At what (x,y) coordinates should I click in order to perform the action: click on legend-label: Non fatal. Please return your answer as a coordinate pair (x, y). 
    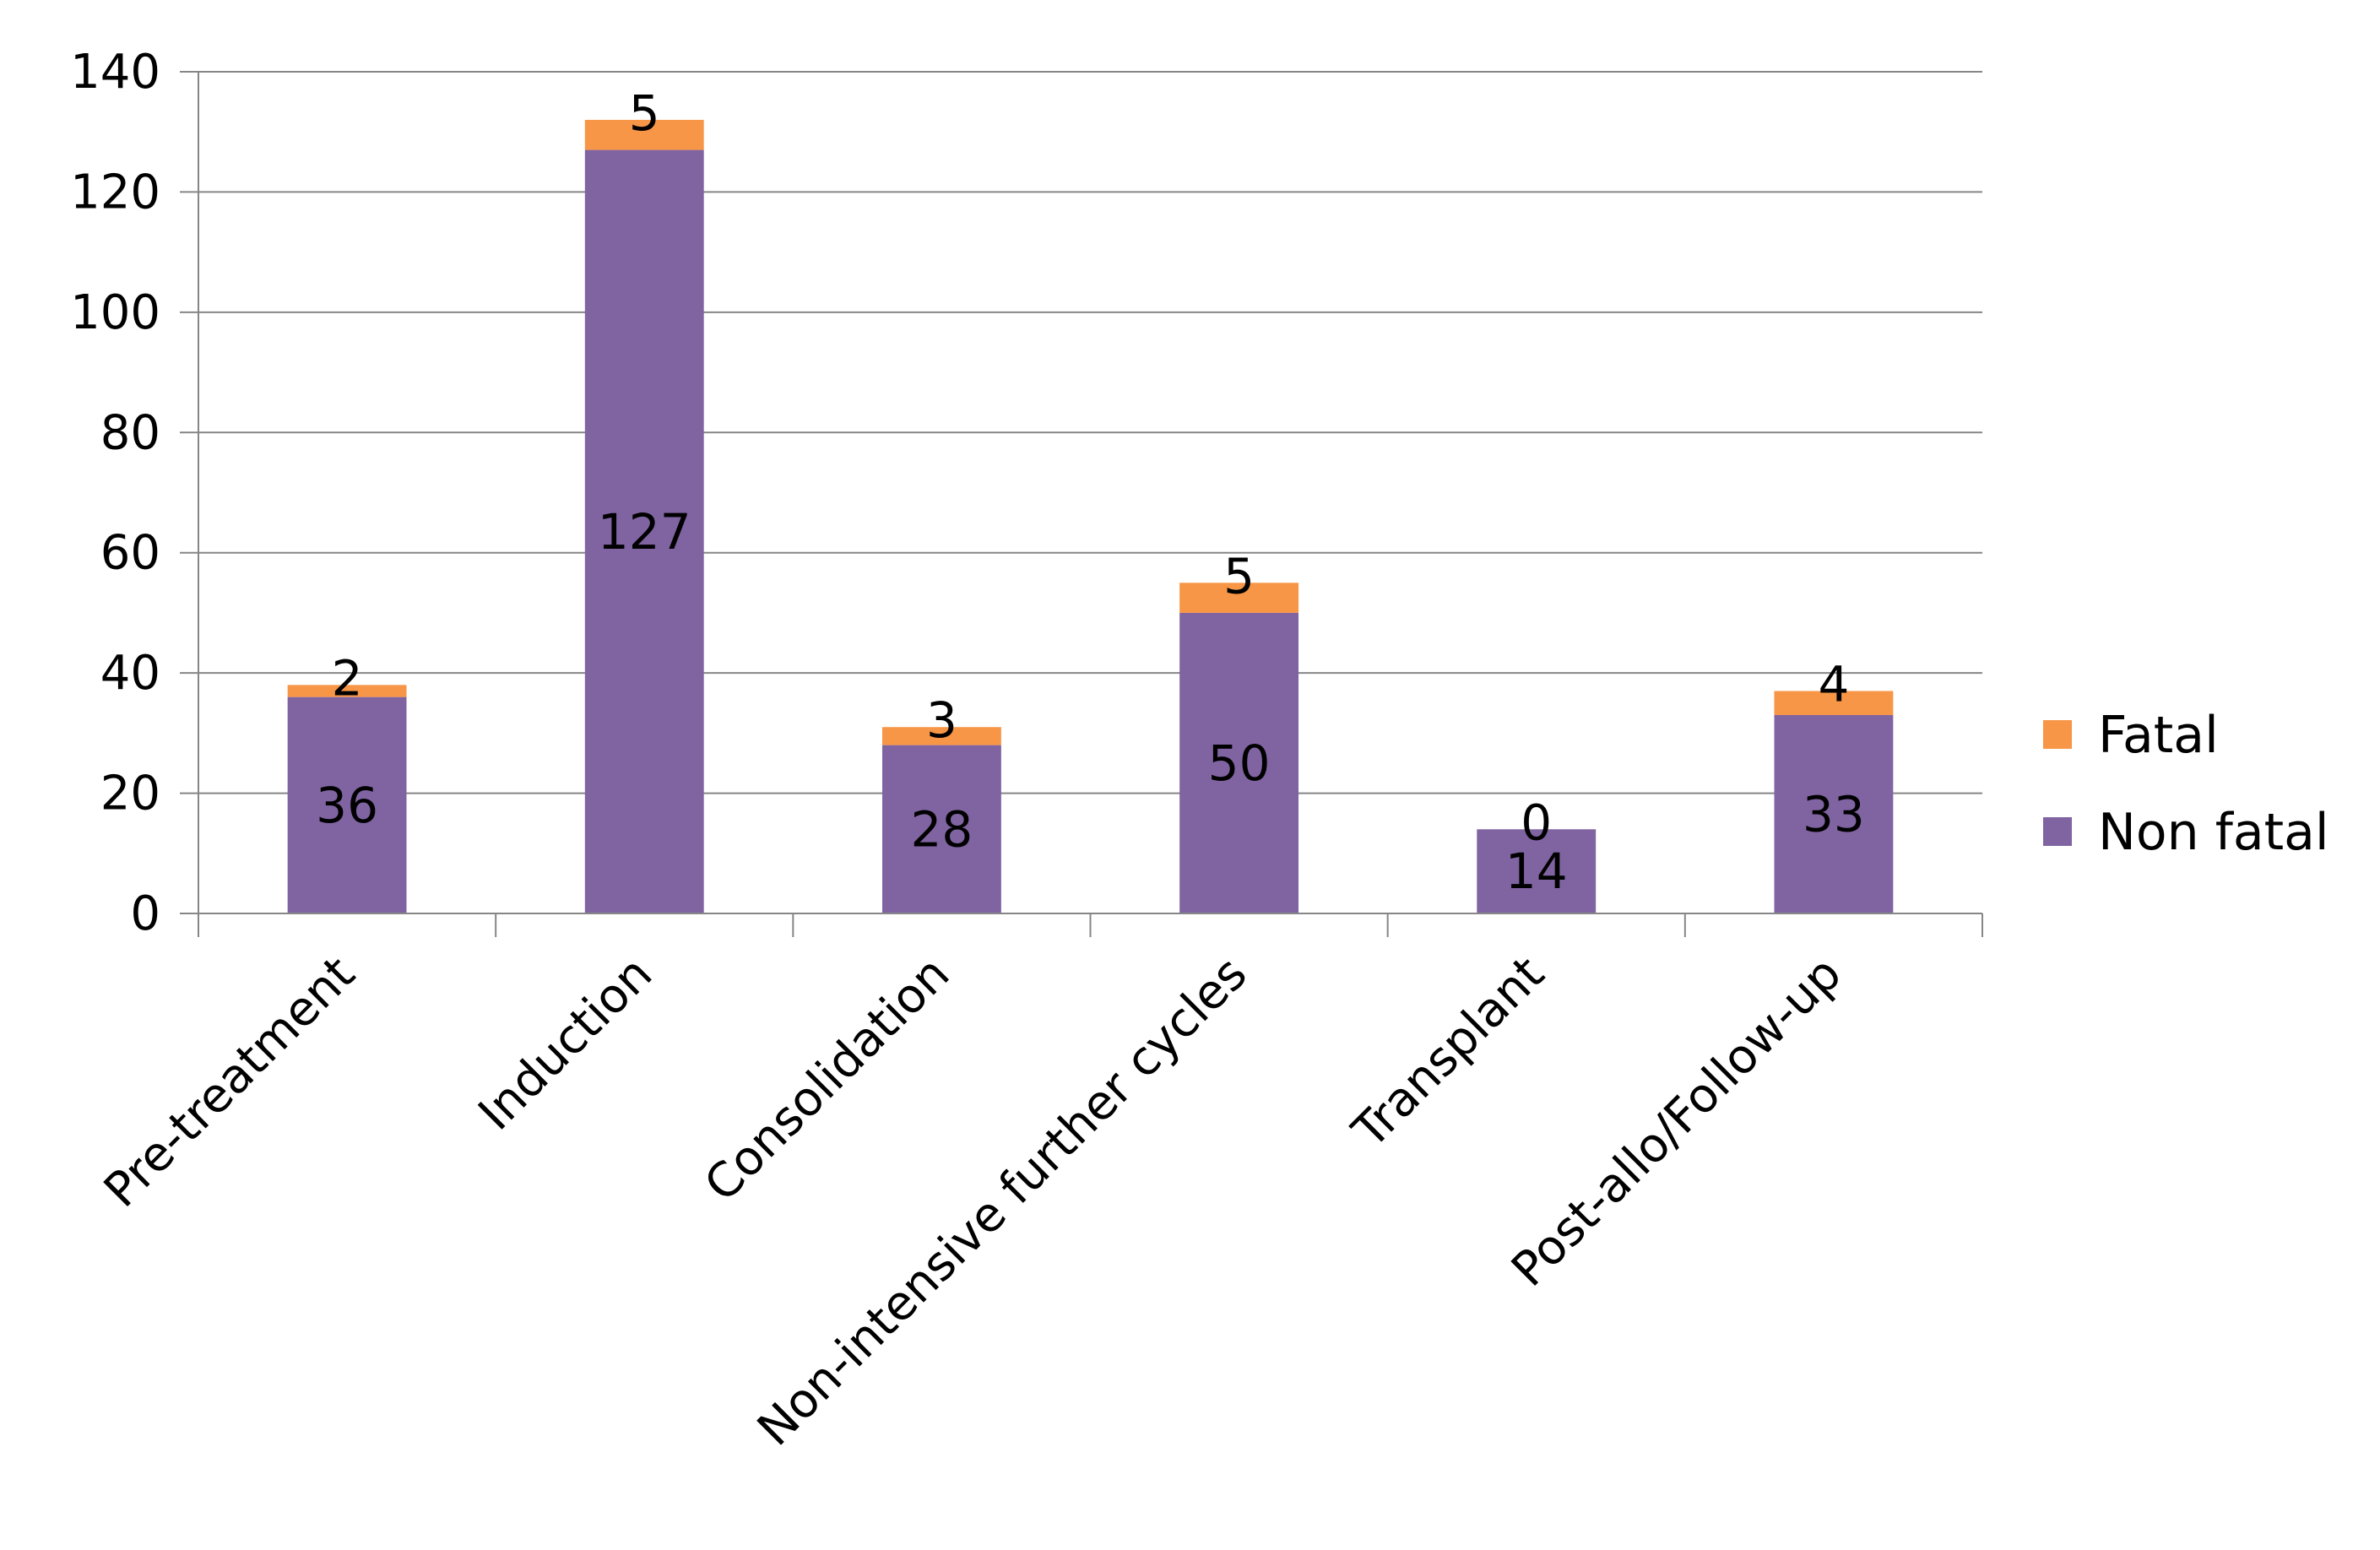
    Looking at the image, I should click on (2213, 832).